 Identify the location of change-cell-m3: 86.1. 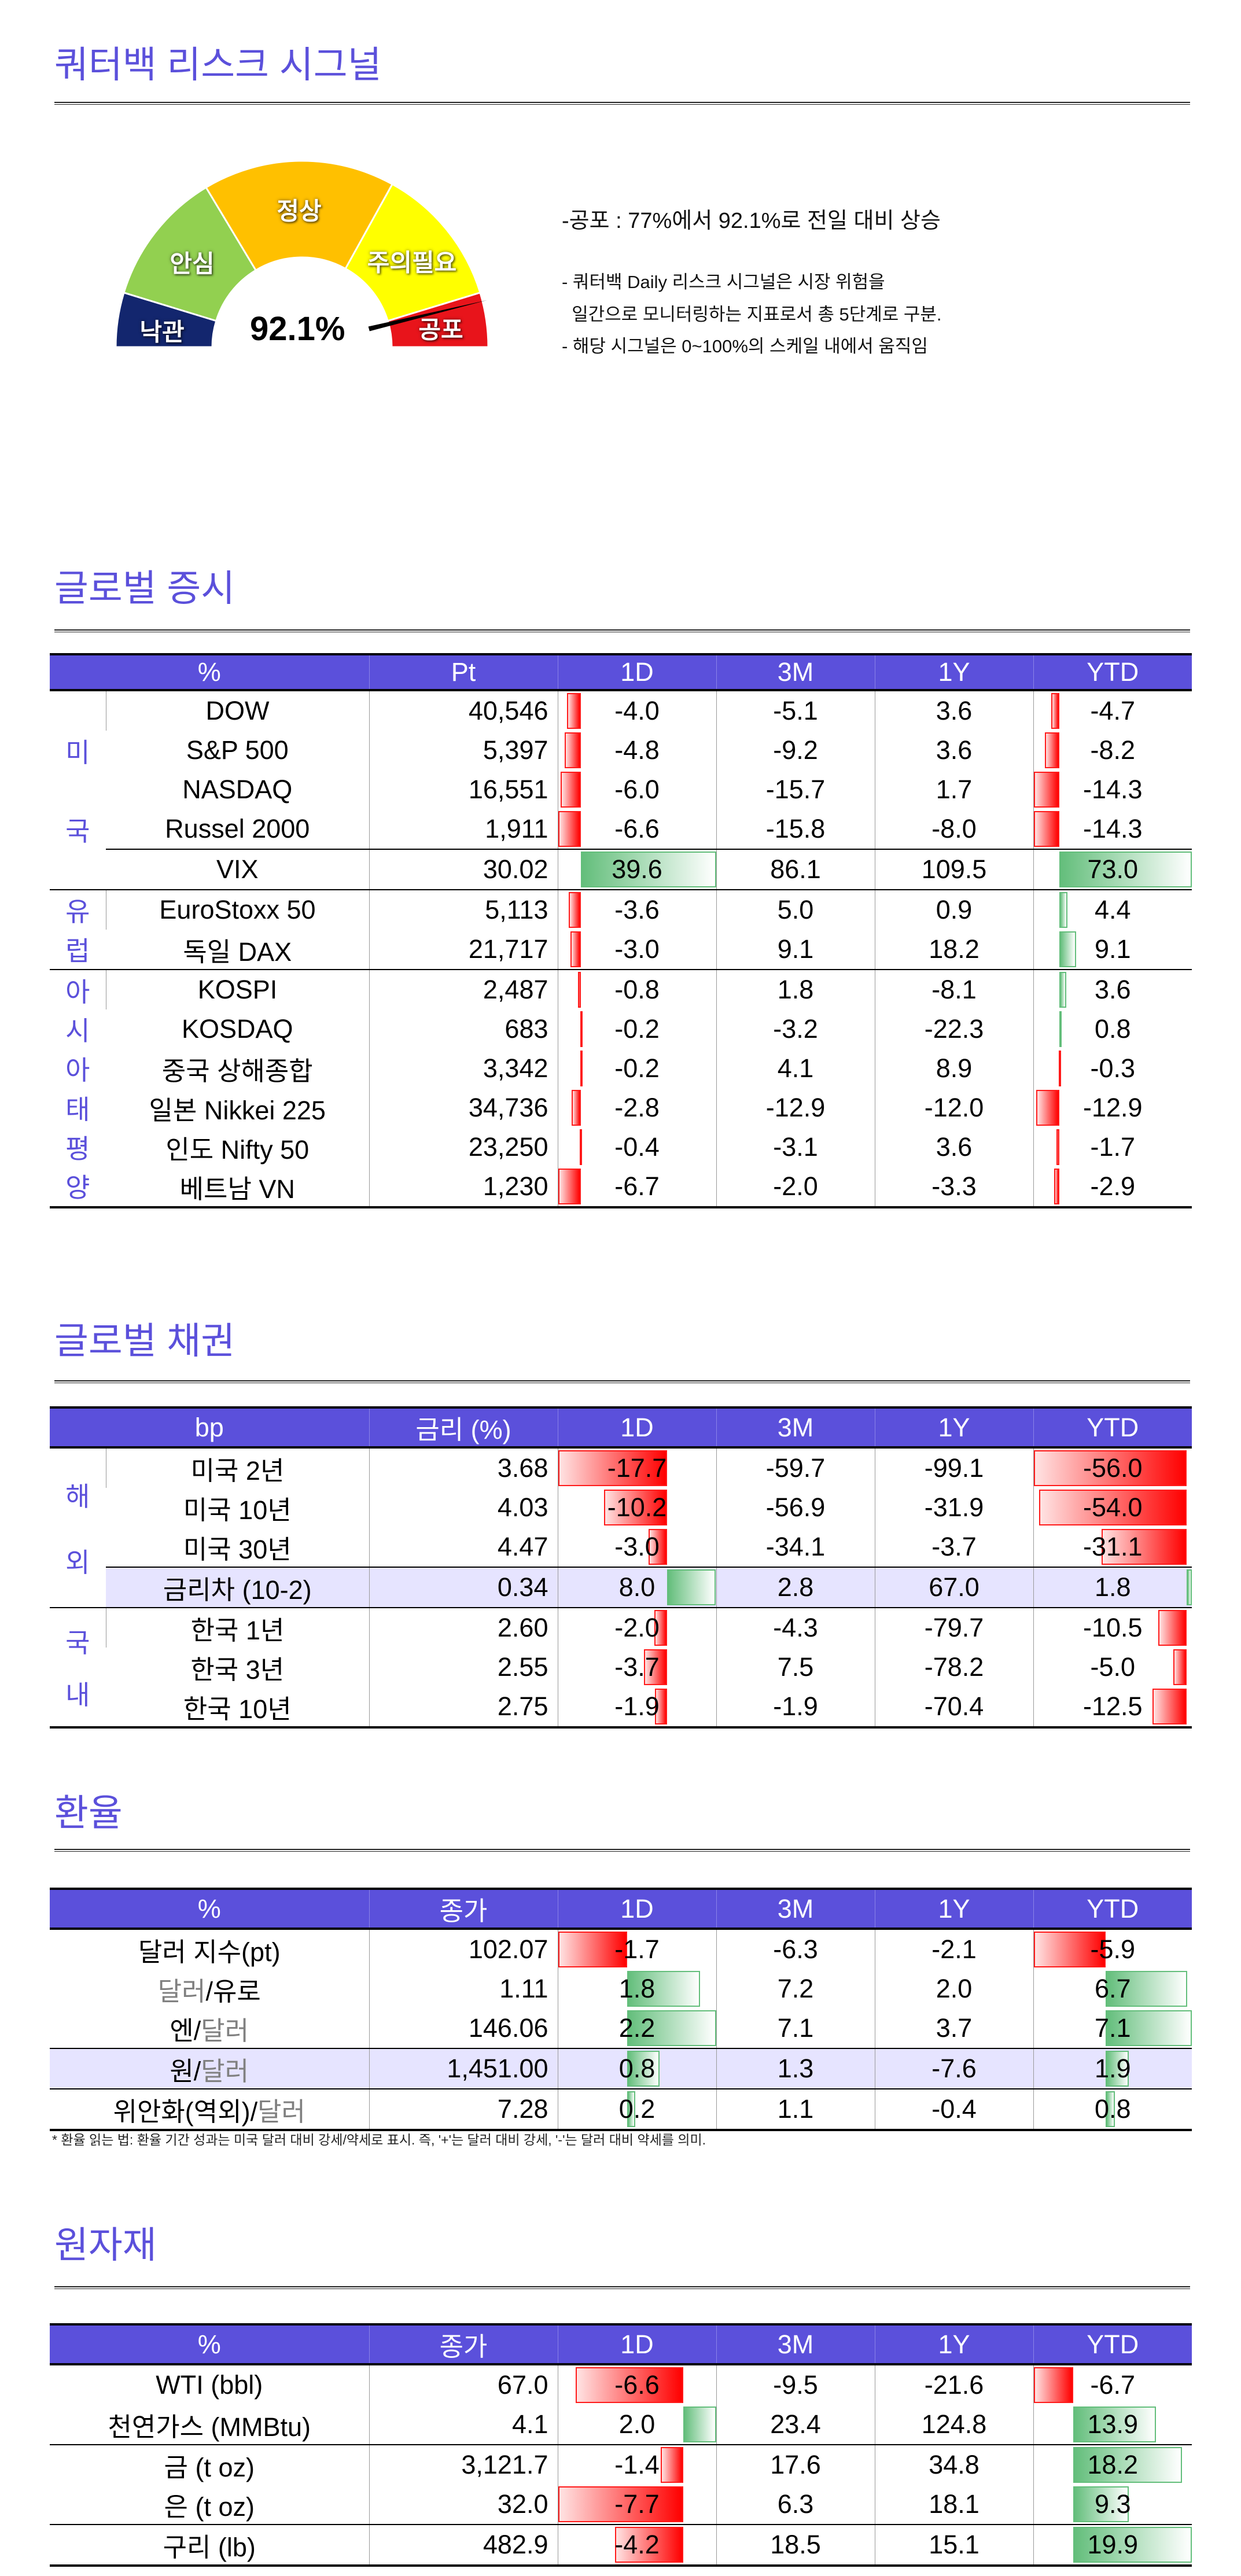
(795, 869).